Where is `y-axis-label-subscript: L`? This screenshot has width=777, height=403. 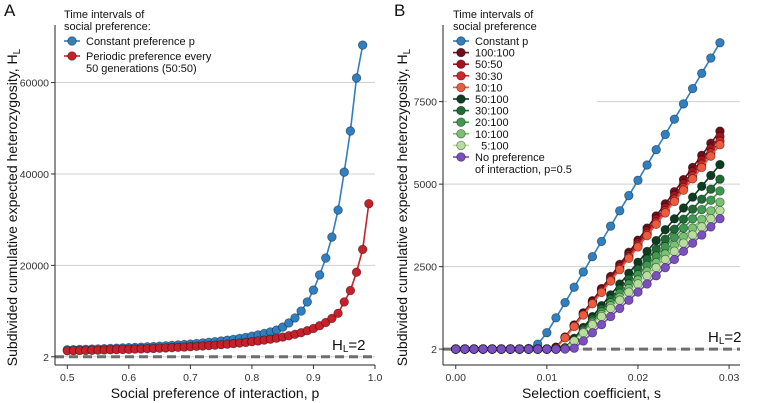 y-axis-label-subscript: L is located at coordinates (407, 51).